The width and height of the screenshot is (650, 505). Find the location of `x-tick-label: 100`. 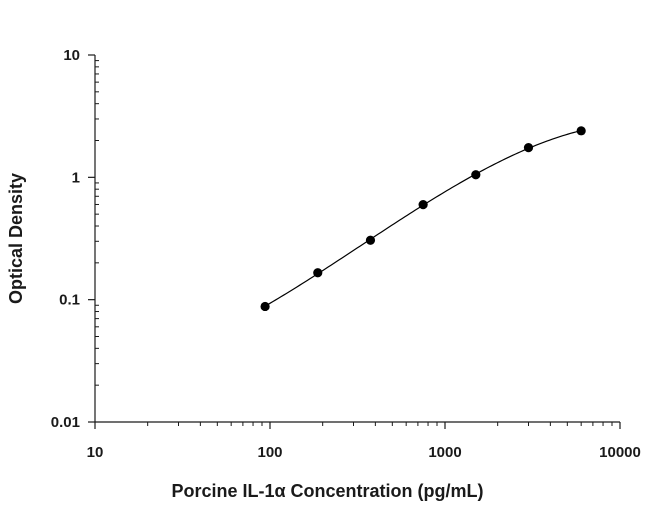

x-tick-label: 100 is located at coordinates (269, 452).